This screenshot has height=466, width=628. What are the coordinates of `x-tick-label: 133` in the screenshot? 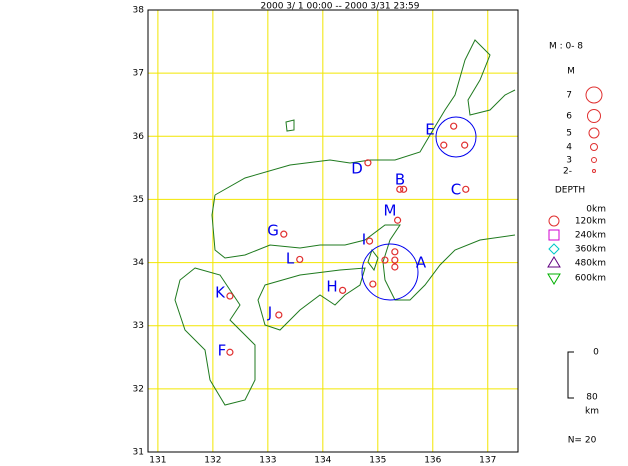 It's located at (267, 461).